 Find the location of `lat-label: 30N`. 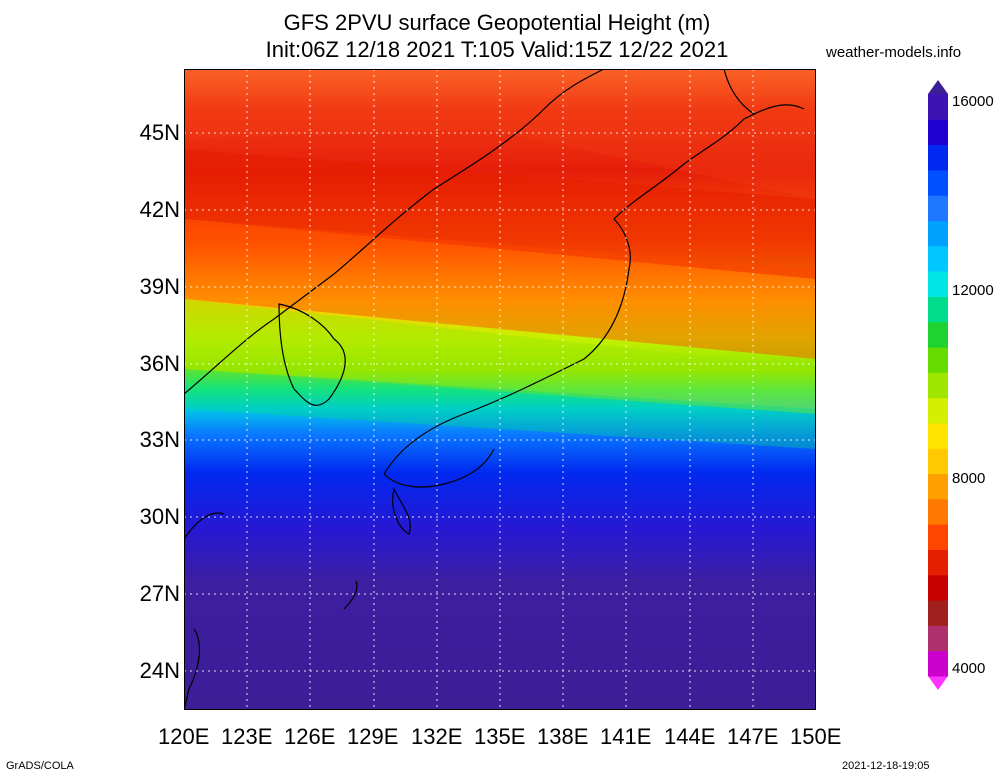

lat-label: 30N is located at coordinates (159, 516).